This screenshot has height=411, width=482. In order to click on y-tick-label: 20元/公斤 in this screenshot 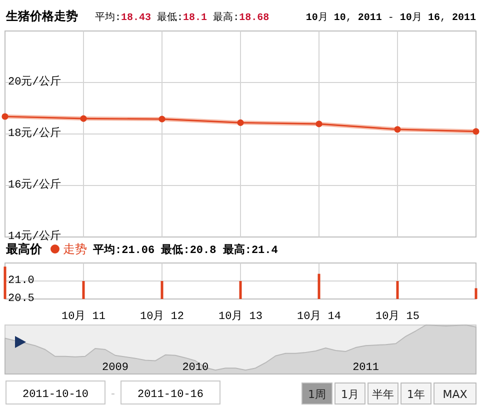, I will do `click(34, 81)`.